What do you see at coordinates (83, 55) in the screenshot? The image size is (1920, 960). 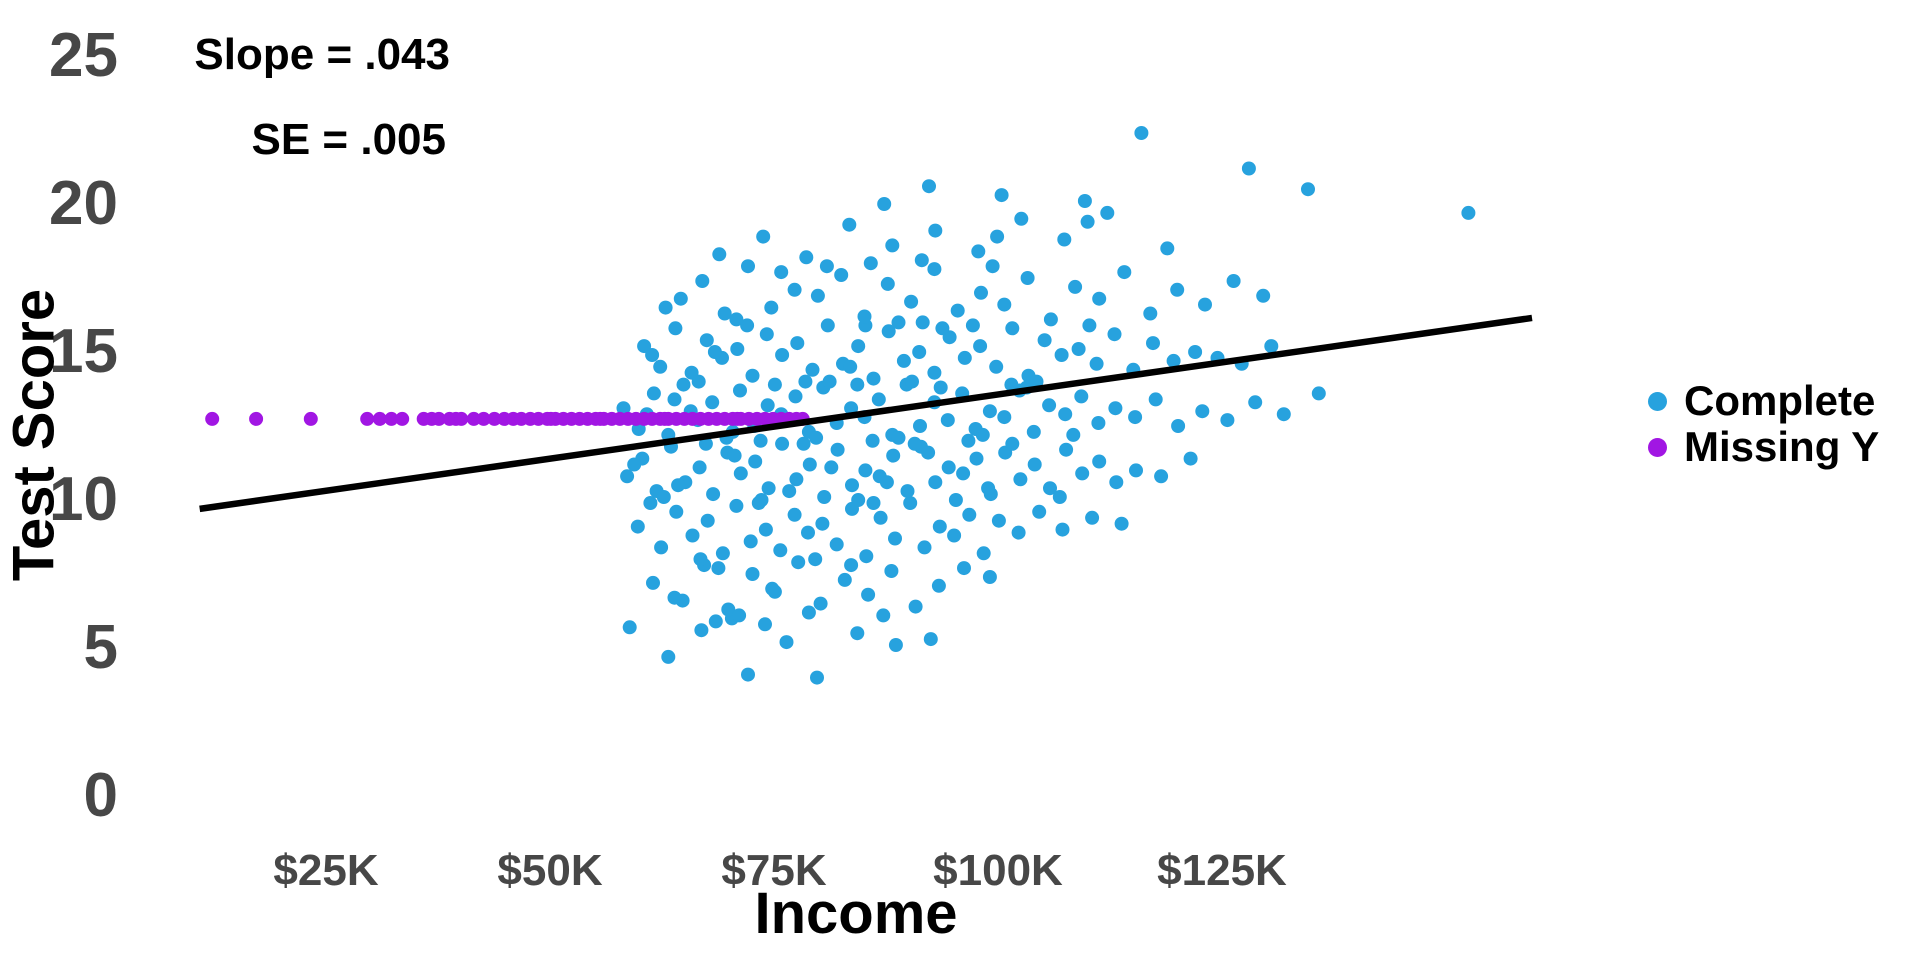 I see `y-tick-label: 25` at bounding box center [83, 55].